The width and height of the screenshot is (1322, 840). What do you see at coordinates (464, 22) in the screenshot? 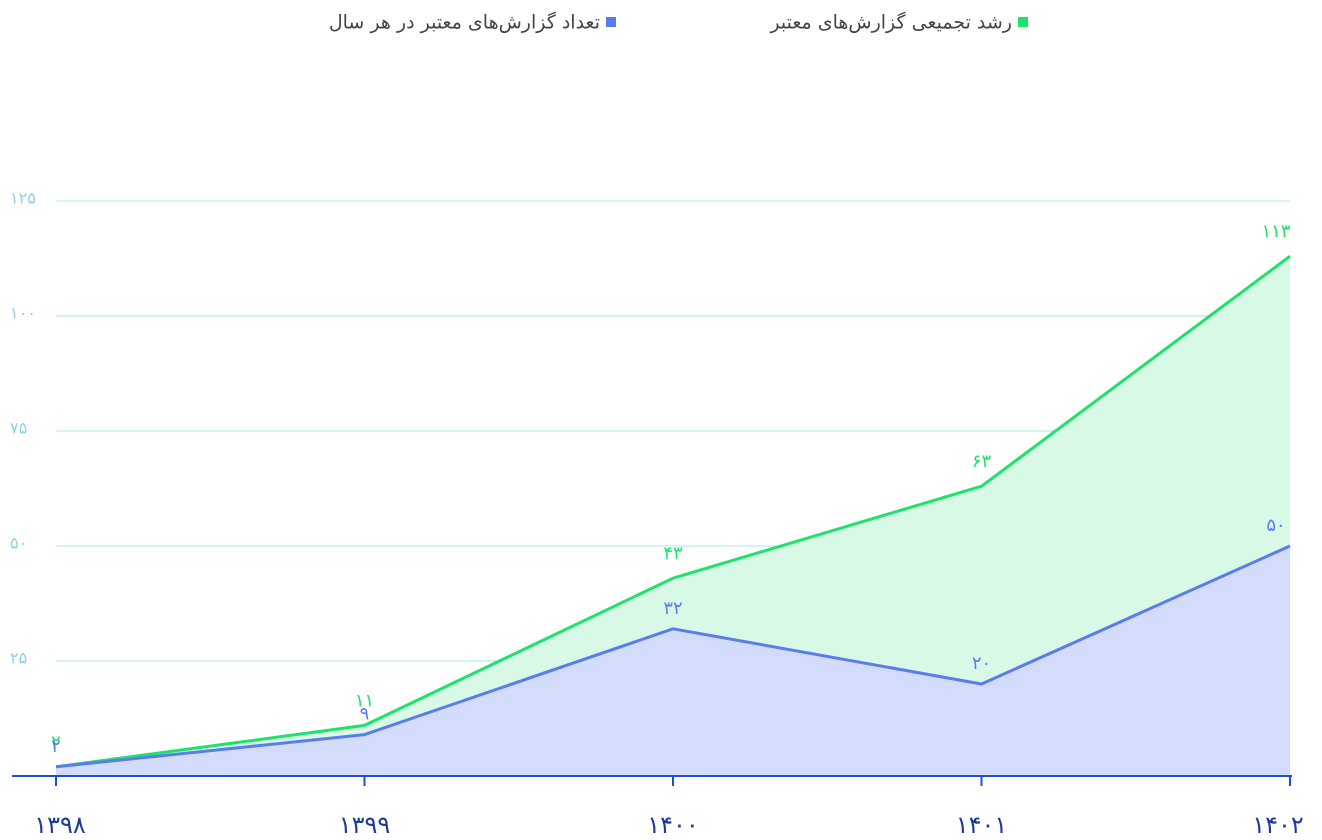
I see `legend-label: تعداد گزارش‌های معتبر در هر سال` at bounding box center [464, 22].